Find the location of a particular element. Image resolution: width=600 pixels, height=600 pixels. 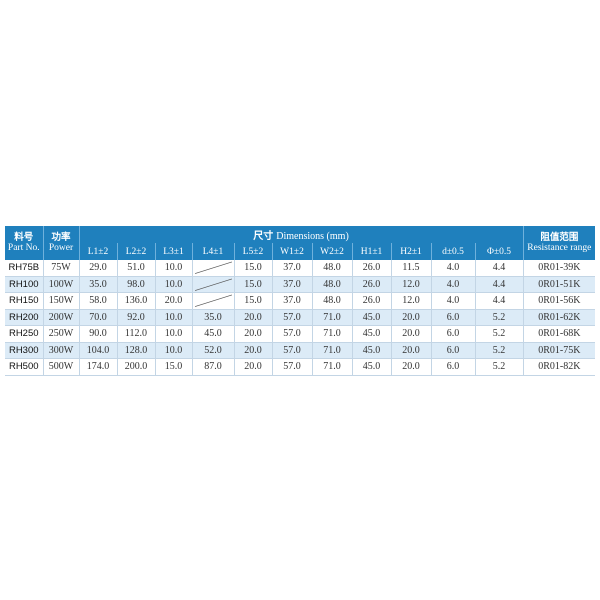

l2-cell: 128.0 is located at coordinates (135, 350).